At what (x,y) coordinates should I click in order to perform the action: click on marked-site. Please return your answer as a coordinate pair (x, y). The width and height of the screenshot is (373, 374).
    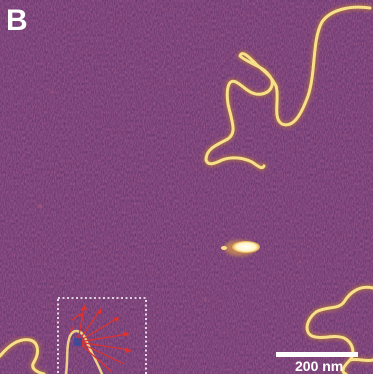
    Looking at the image, I should click on (78, 342).